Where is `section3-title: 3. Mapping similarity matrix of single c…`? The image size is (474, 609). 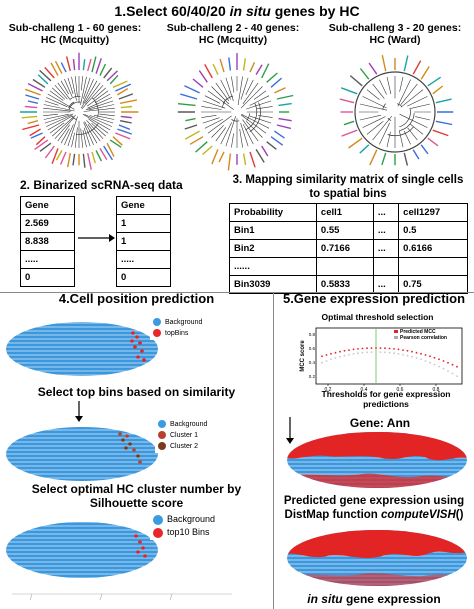 section3-title: 3. Mapping similarity matrix of single c… is located at coordinates (348, 187).